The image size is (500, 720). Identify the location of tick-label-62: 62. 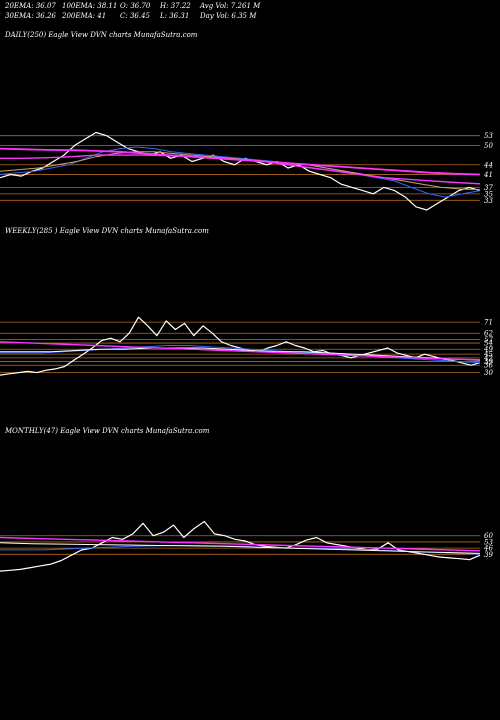
(488, 334).